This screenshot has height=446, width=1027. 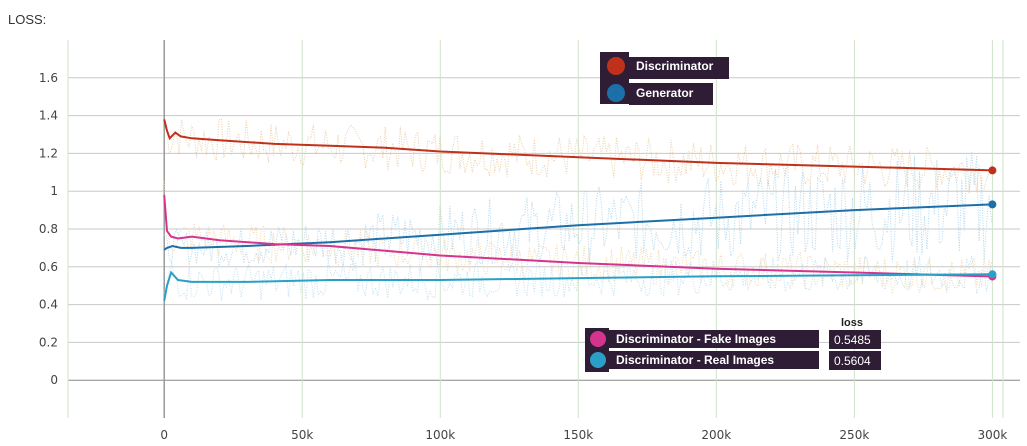 What do you see at coordinates (854, 435) in the screenshot?
I see `x-tick-label: 250k` at bounding box center [854, 435].